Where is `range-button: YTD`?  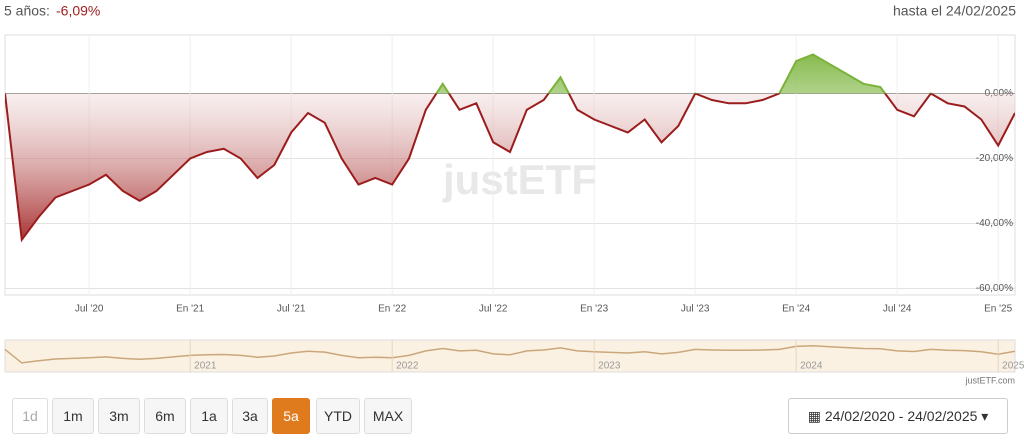 range-button: YTD is located at coordinates (338, 416).